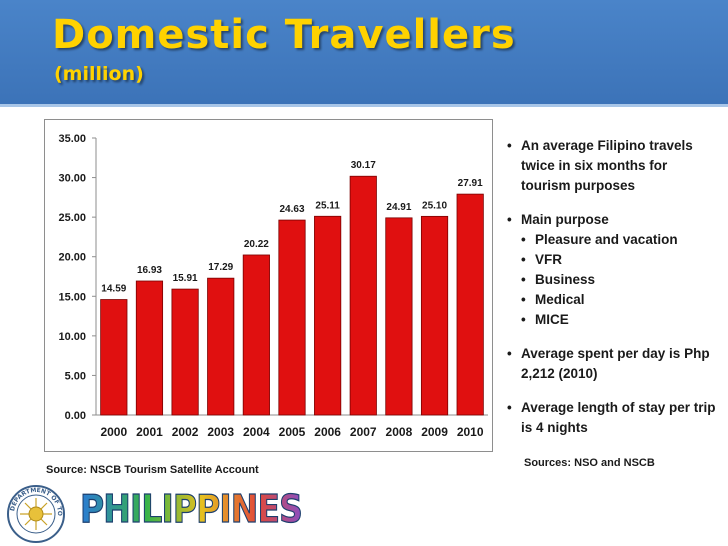 The height and width of the screenshot is (546, 728). What do you see at coordinates (612, 220) in the screenshot?
I see `bullet-main-purpose: Main purpose` at bounding box center [612, 220].